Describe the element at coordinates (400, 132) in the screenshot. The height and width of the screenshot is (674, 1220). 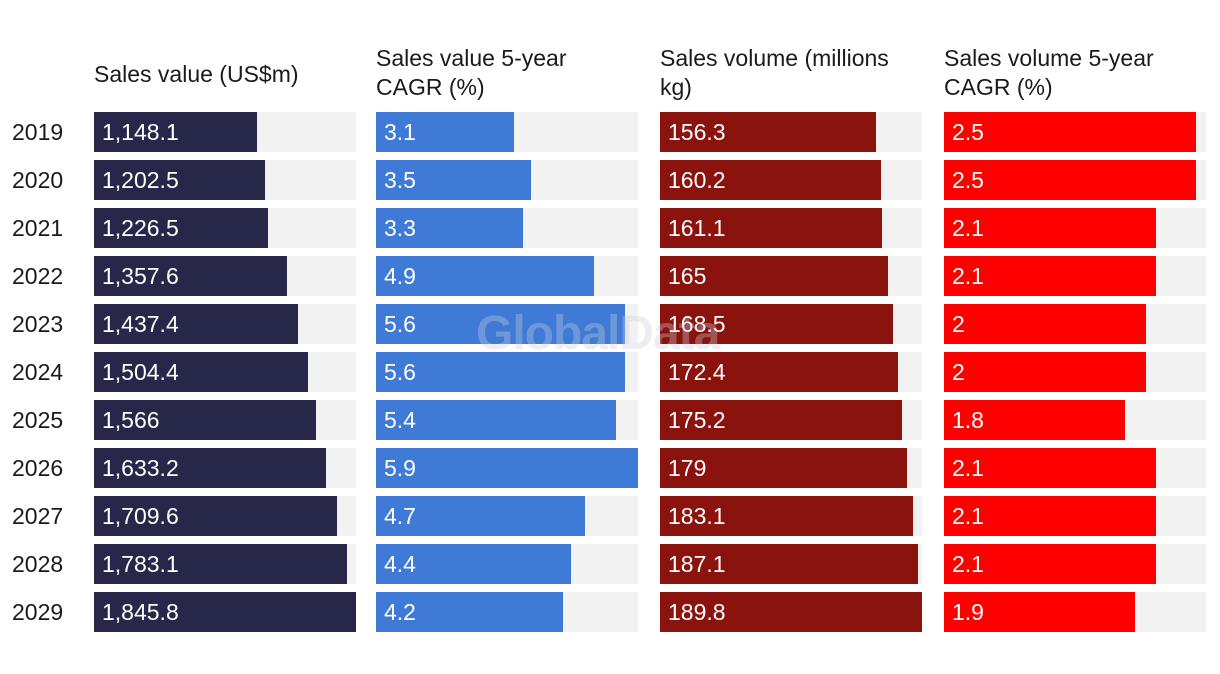
I see `data-label: 3.1` at that location.